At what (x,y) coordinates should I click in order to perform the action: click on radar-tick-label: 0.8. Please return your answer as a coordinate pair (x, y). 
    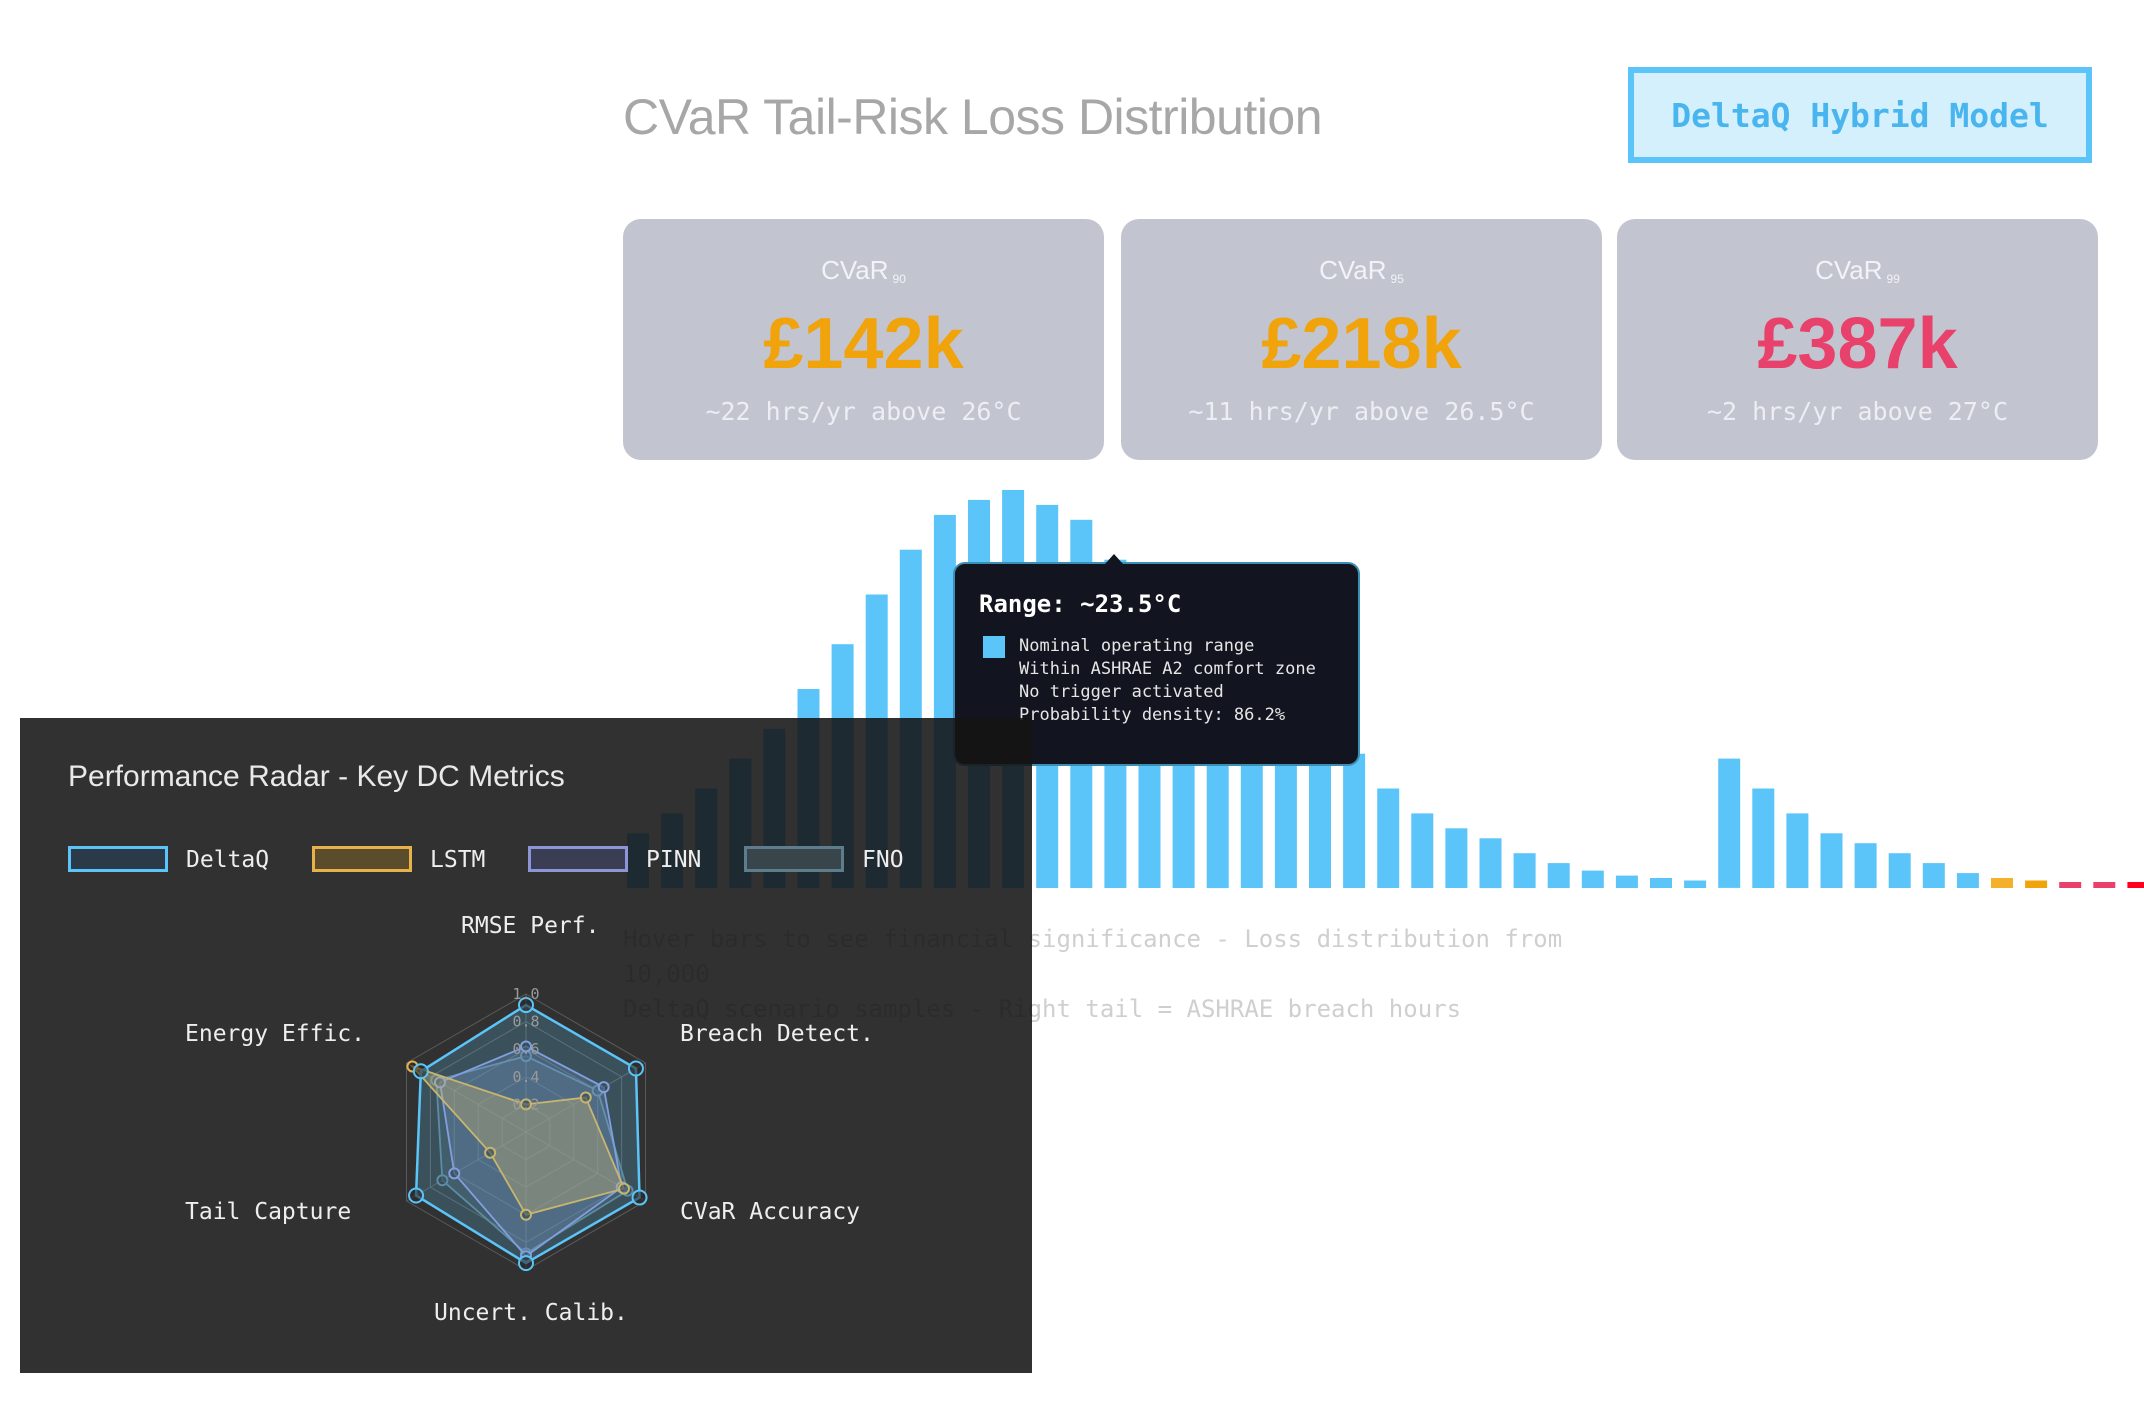
    Looking at the image, I should click on (525, 1022).